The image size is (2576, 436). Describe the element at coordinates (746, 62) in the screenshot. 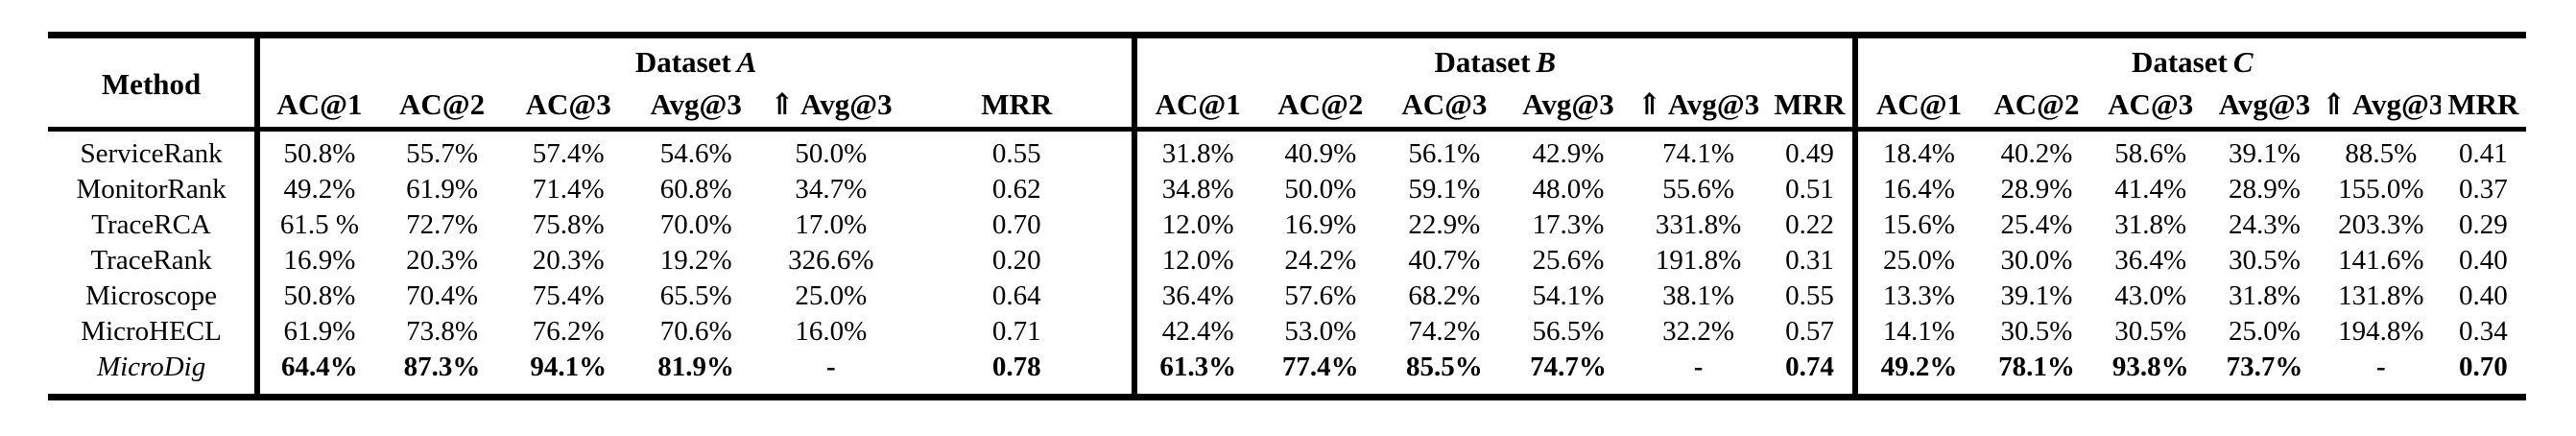

I see `dataset-letter: A` at that location.